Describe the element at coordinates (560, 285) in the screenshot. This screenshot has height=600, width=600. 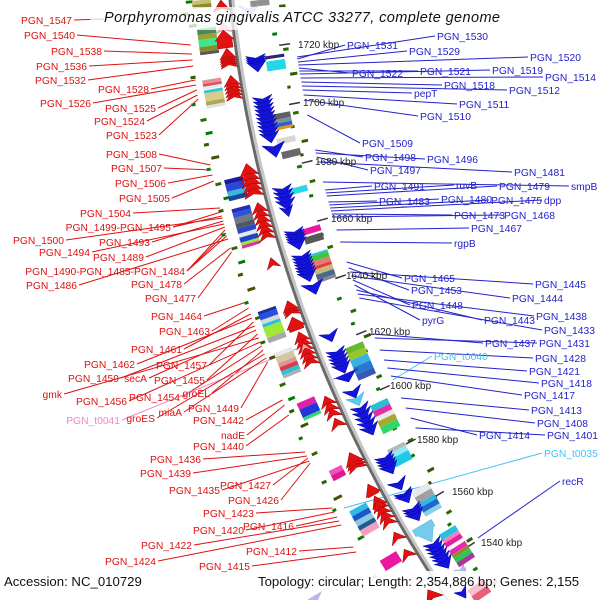
I see `svg-text: PGN_1445` at that location.